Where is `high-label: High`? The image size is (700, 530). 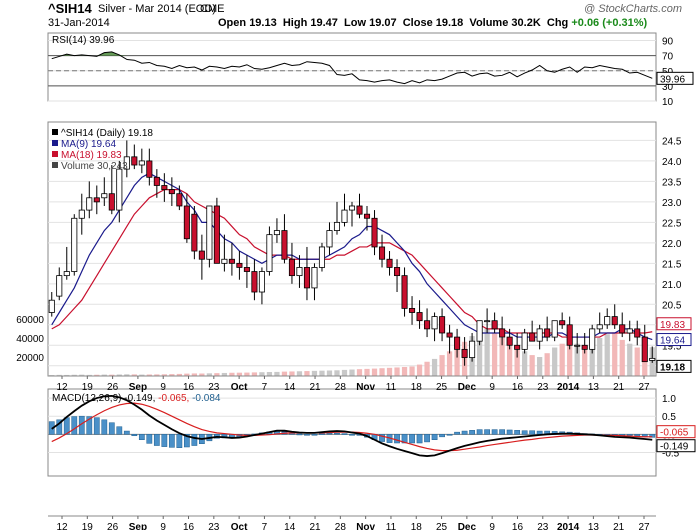 high-label: High is located at coordinates (295, 23).